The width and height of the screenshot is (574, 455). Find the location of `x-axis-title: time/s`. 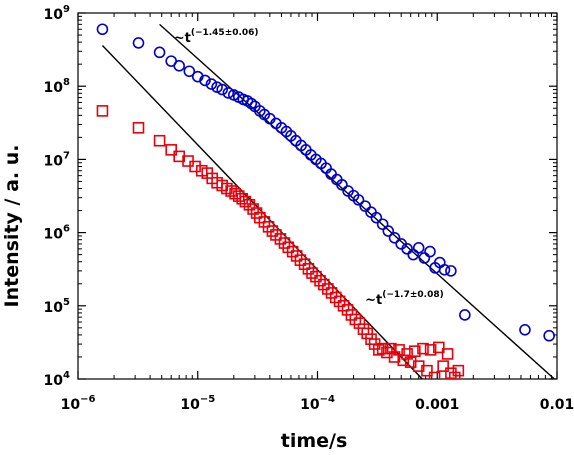

x-axis-title: time/s is located at coordinates (314, 441).